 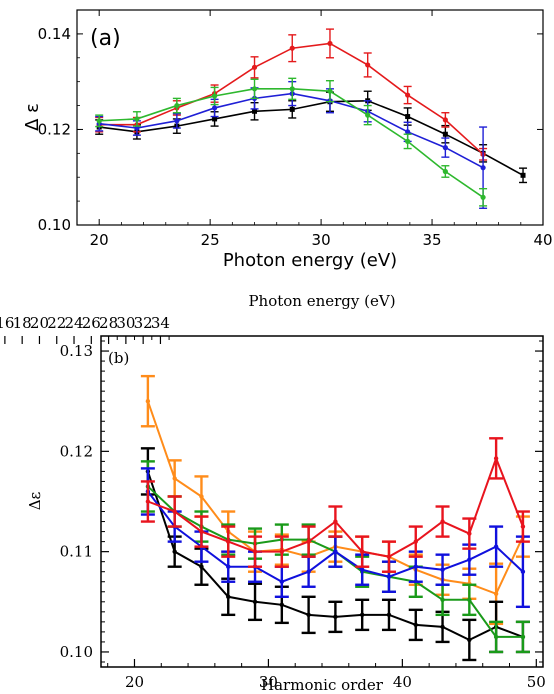 I want to click on b-top-xtick-label: 28, so click(x=108, y=323).